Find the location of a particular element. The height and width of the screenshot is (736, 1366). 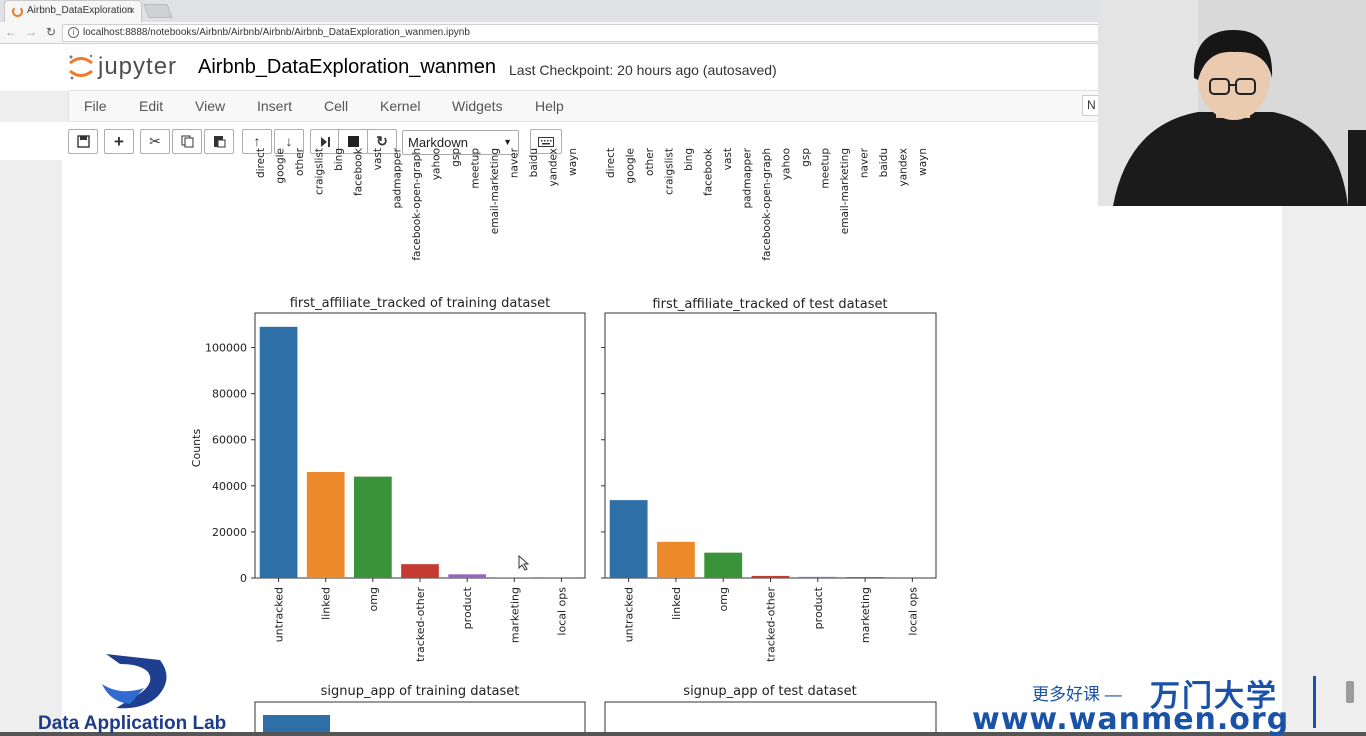

top-tick-label: google is located at coordinates (281, 166).